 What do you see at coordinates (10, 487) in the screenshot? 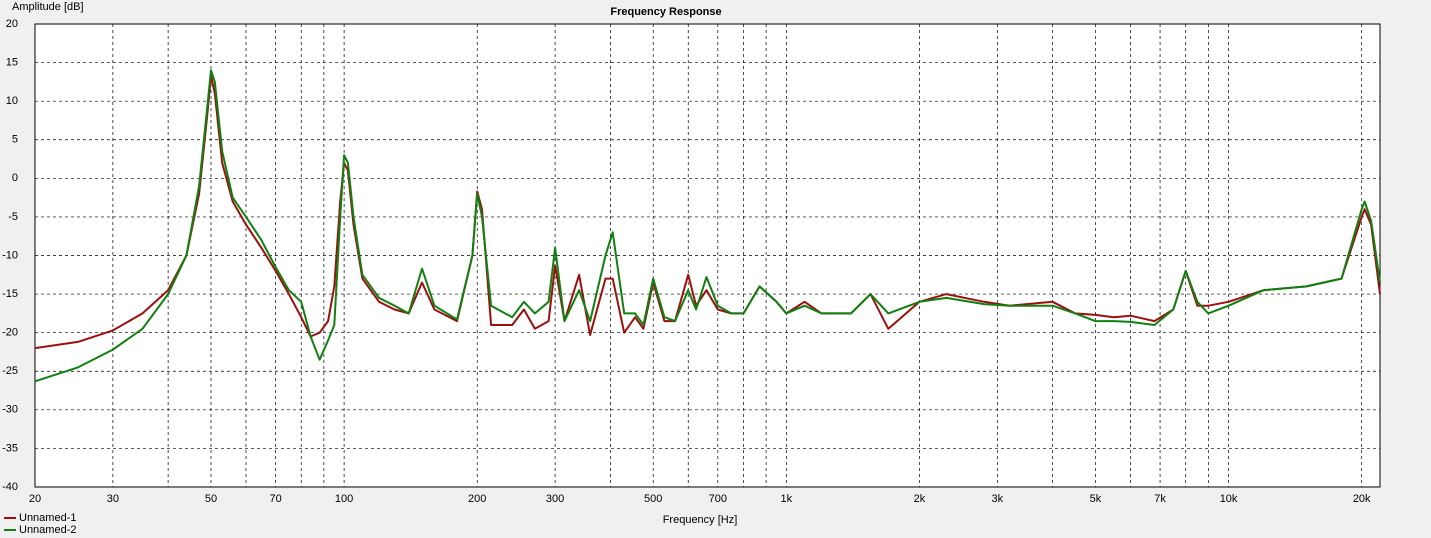
I see `y-tick-label: -40` at bounding box center [10, 487].